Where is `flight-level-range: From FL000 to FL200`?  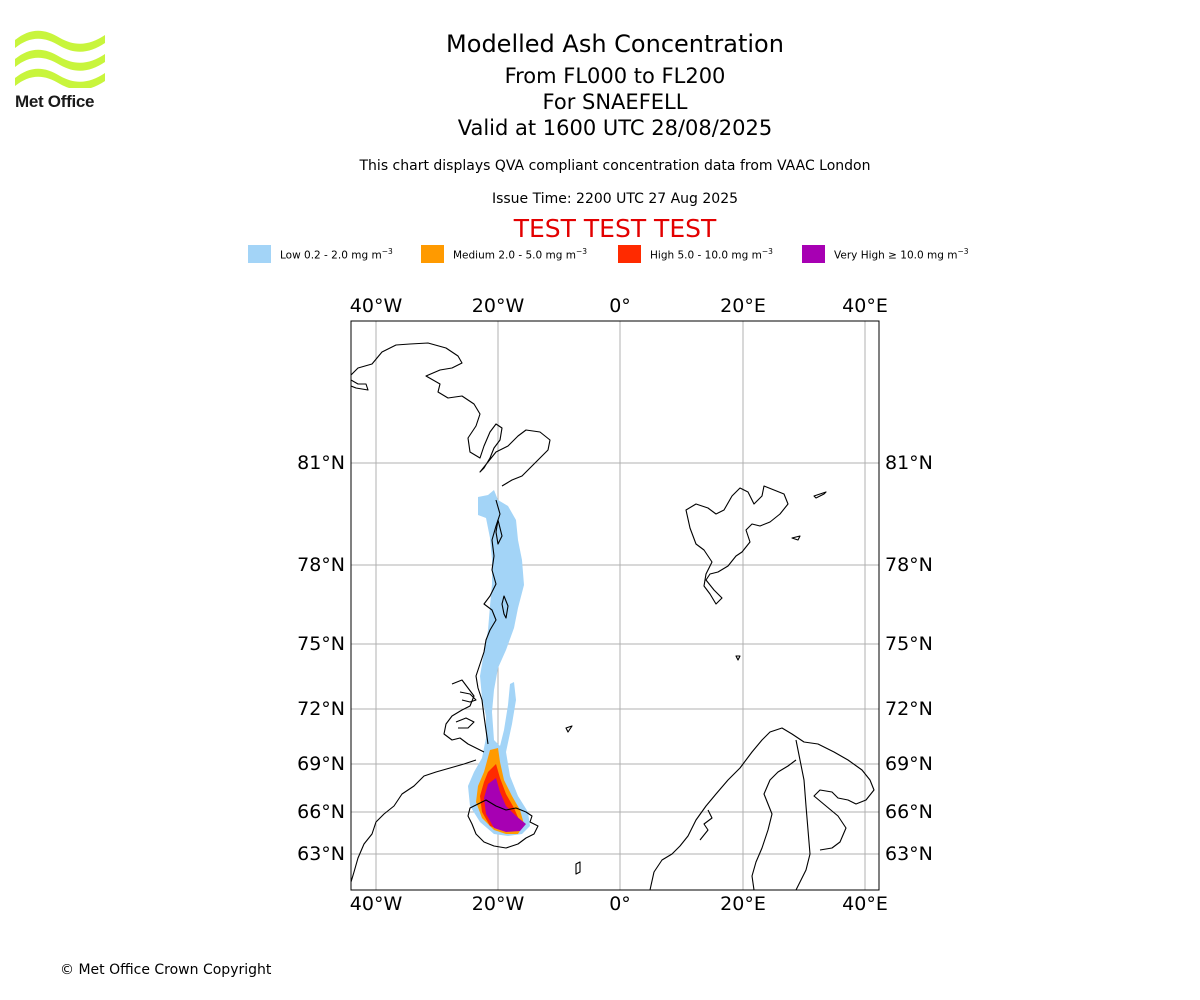
flight-level-range: From FL000 to FL200 is located at coordinates (615, 76).